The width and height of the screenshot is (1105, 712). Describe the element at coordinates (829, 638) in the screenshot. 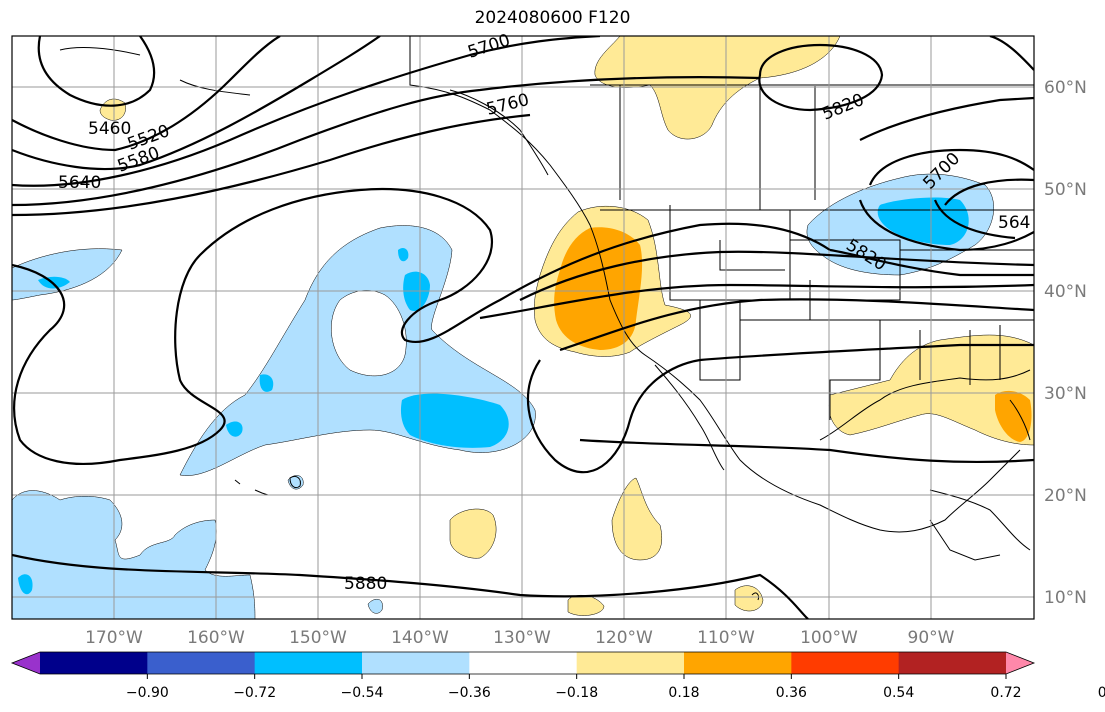

I see `lon-label: 100°W` at that location.